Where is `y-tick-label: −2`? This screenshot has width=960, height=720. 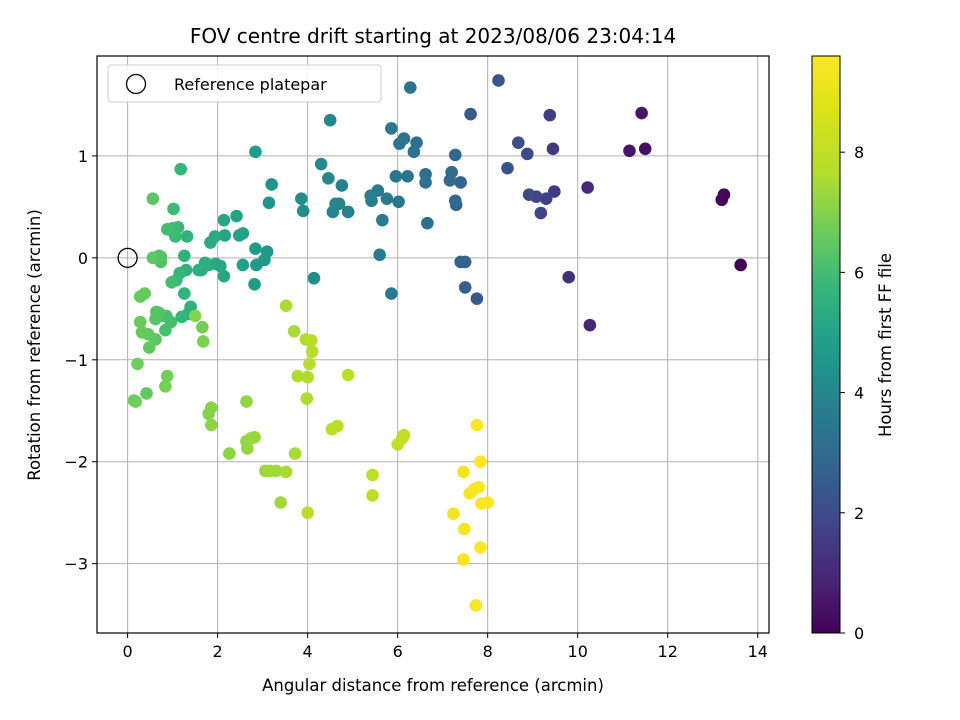
y-tick-label: −2 is located at coordinates (76, 462).